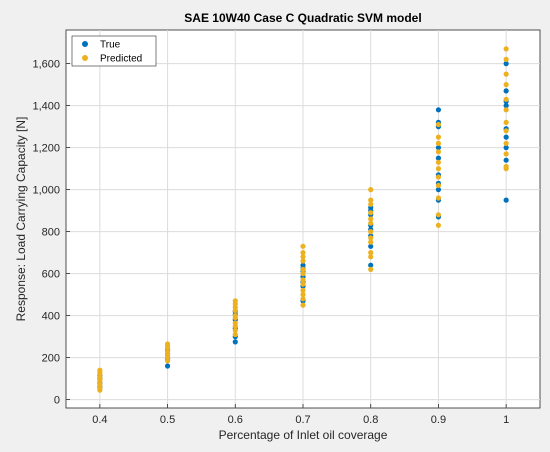 The height and width of the screenshot is (452, 550). Describe the element at coordinates (51, 317) in the screenshot. I see `y-tick-label: 400` at that location.